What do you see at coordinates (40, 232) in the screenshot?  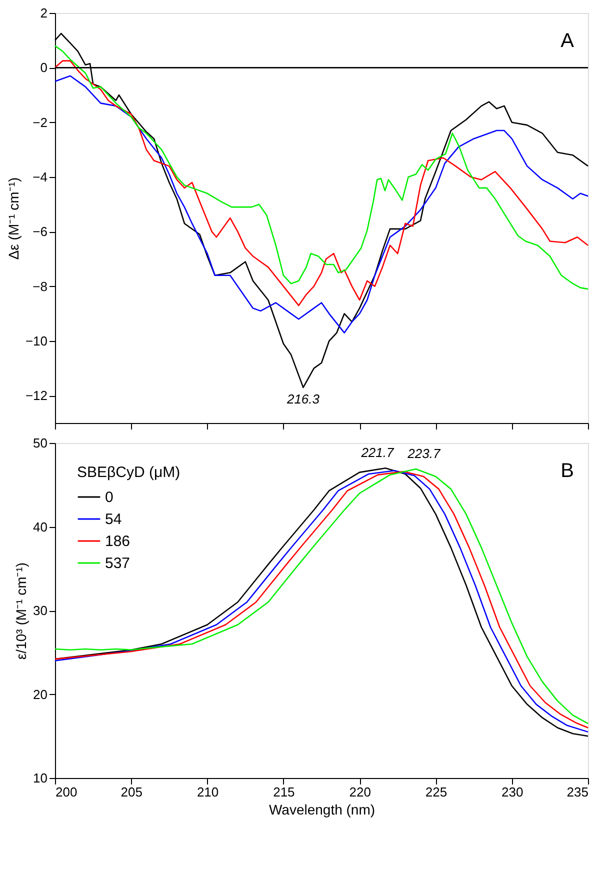 I see `y-tick-label: −6` at bounding box center [40, 232].